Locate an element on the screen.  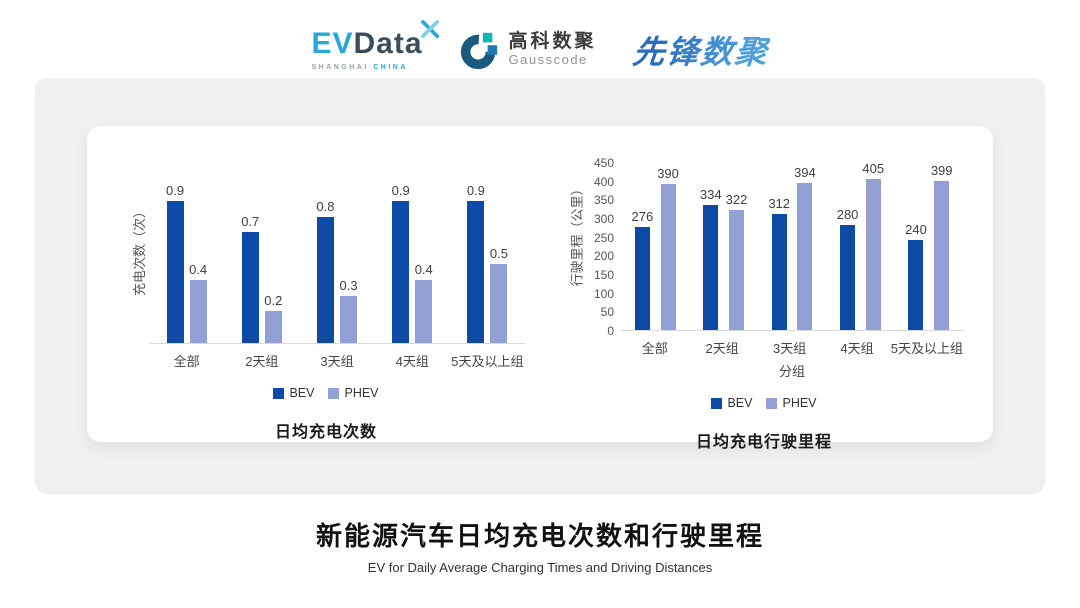
bar-group: 276 390 is located at coordinates (655, 248).